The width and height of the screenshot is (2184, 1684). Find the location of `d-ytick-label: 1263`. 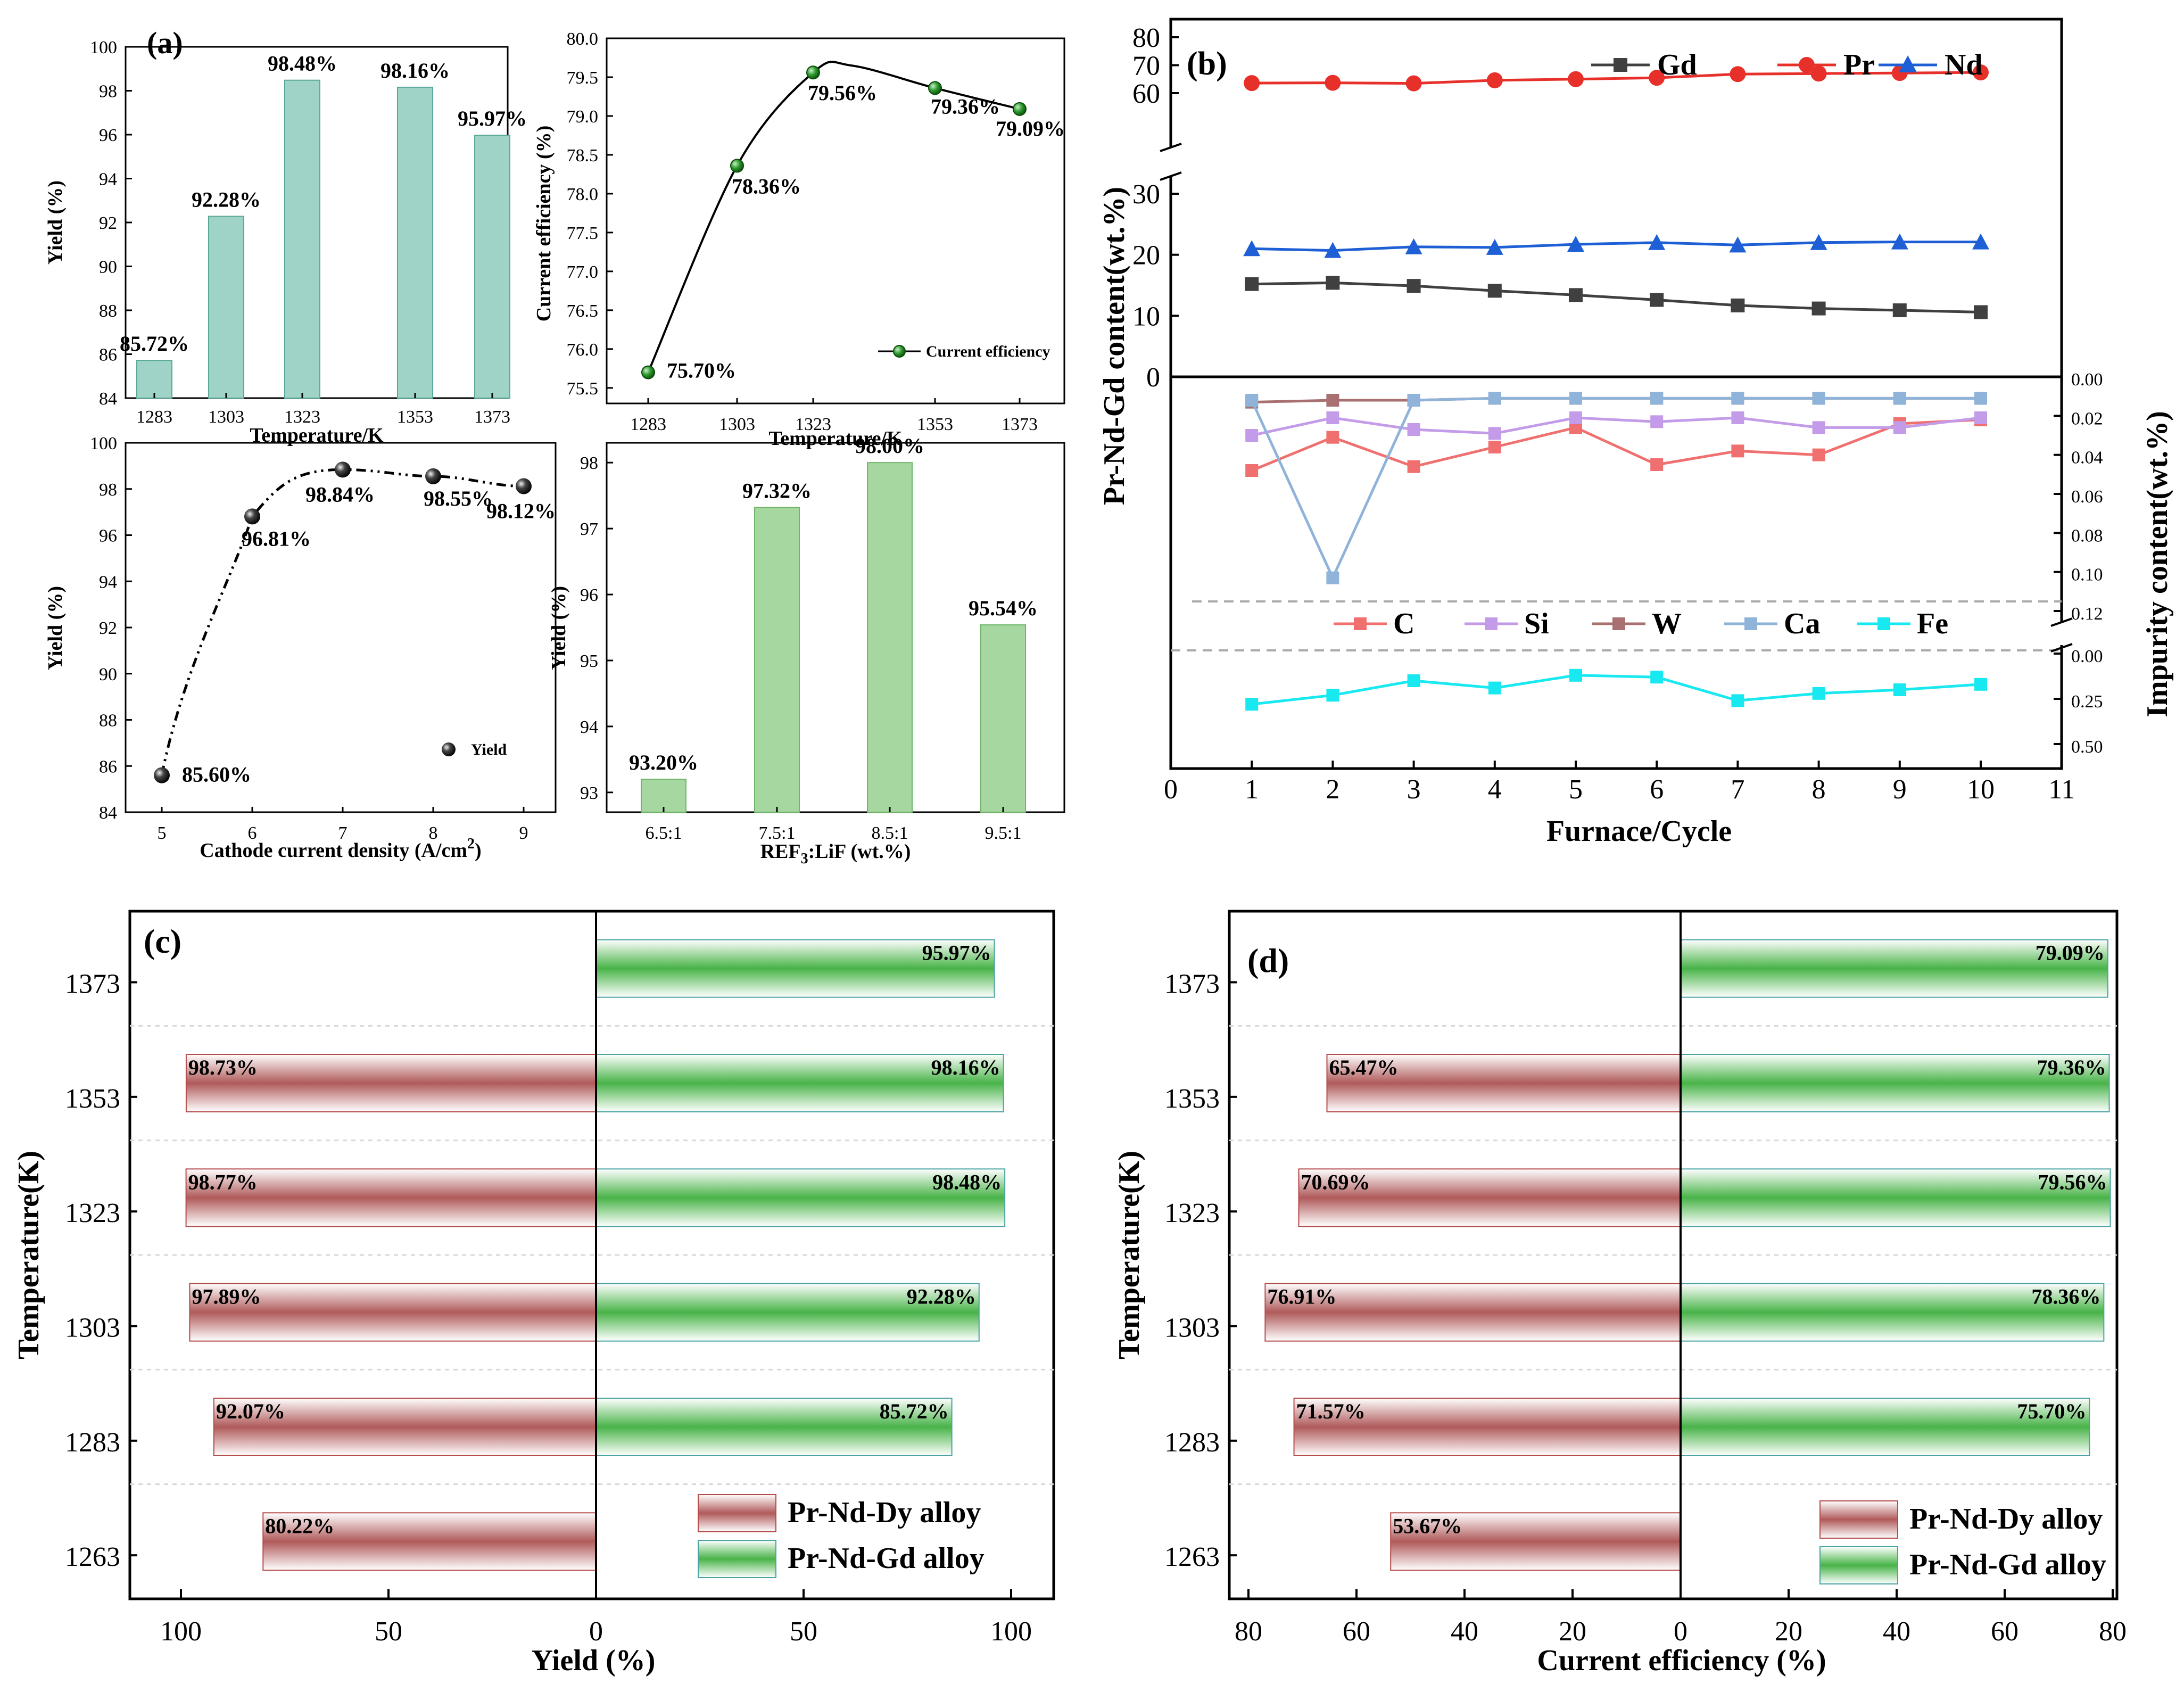

d-ytick-label: 1263 is located at coordinates (1192, 1557).